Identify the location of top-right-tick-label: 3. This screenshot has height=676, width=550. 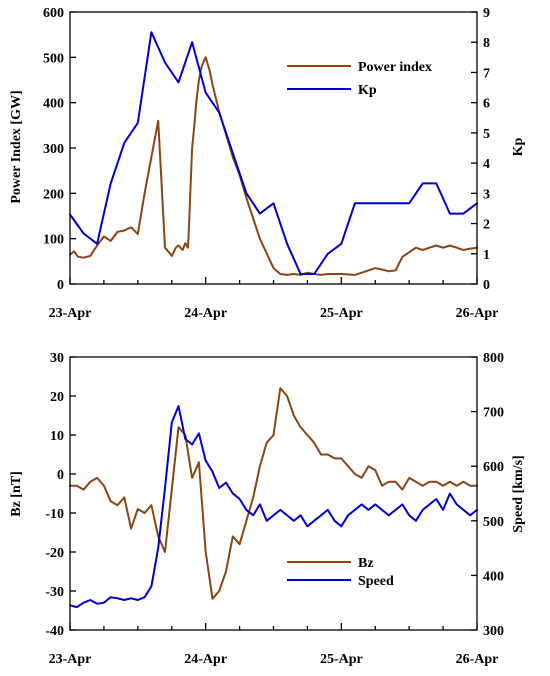
(486, 194).